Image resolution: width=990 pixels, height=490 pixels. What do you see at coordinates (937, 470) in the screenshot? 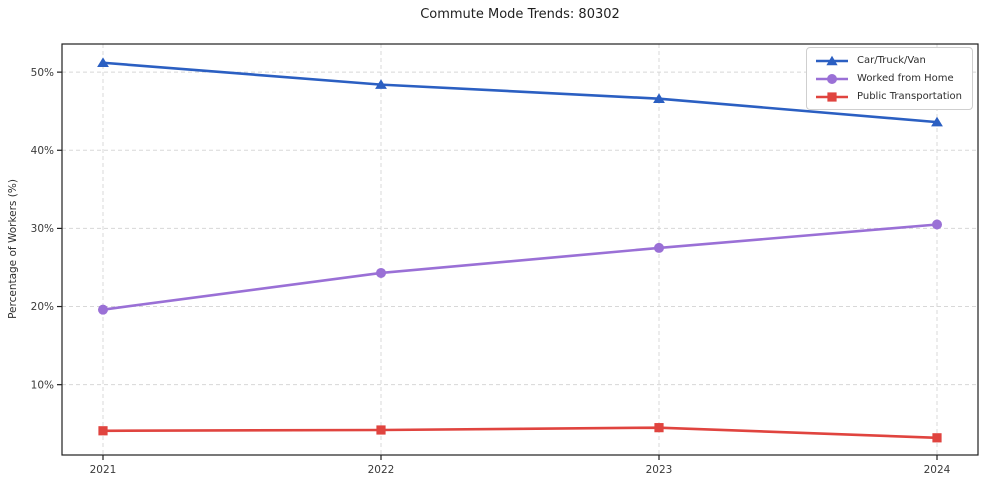
I see `x-tick-label: 2024` at bounding box center [937, 470].